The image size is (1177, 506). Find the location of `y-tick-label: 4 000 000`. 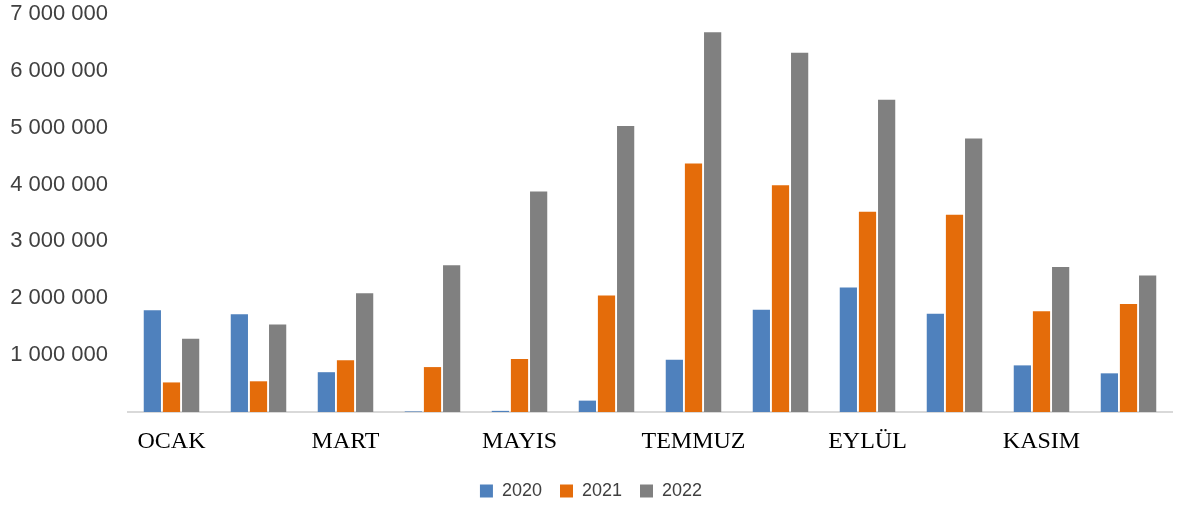

y-tick-label: 4 000 000 is located at coordinates (59, 183).